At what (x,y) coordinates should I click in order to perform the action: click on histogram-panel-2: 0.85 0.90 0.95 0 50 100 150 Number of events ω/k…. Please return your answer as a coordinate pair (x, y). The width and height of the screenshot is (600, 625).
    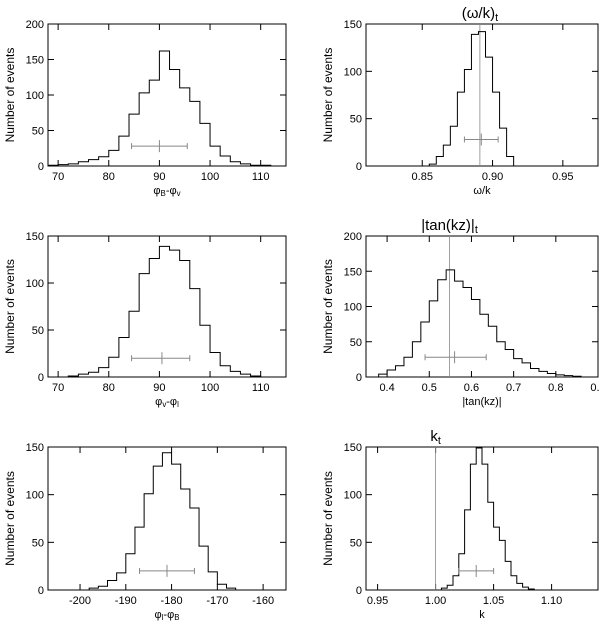
    Looking at the image, I should click on (460, 101).